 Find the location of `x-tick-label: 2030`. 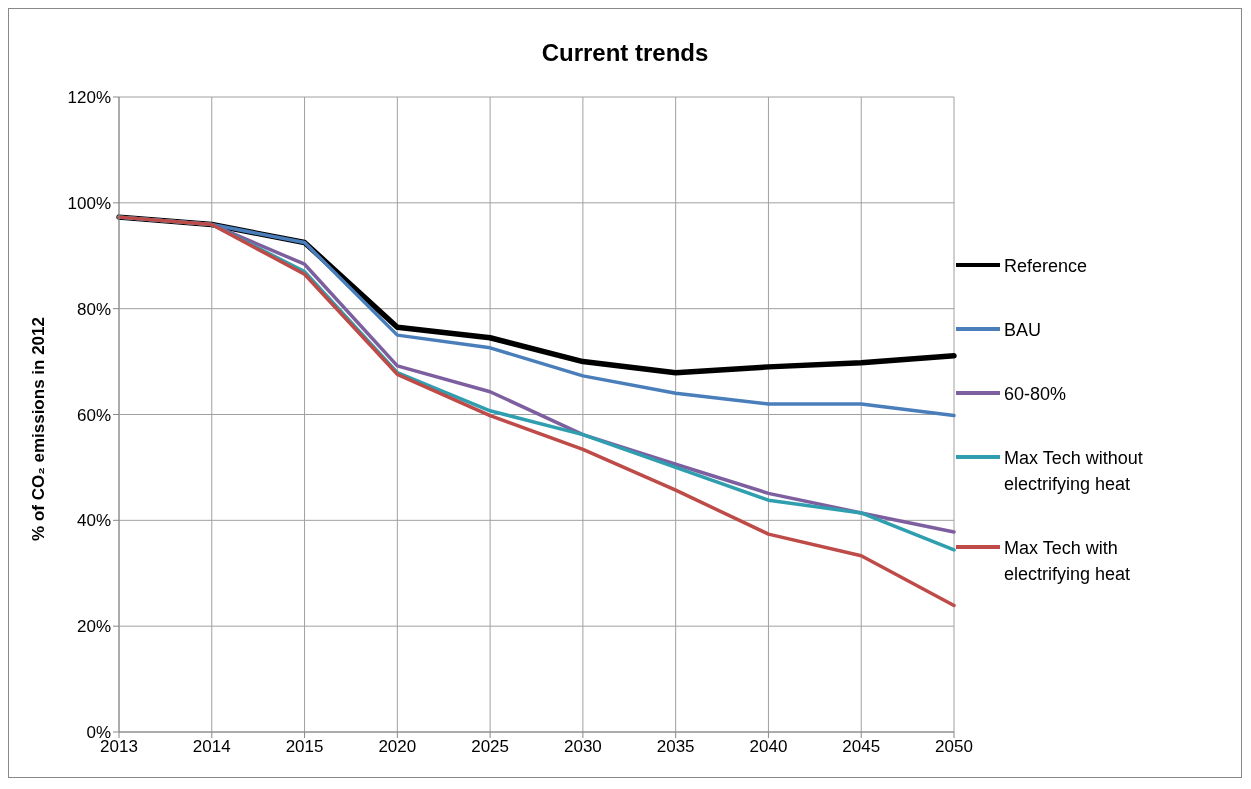

x-tick-label: 2030 is located at coordinates (582, 747).